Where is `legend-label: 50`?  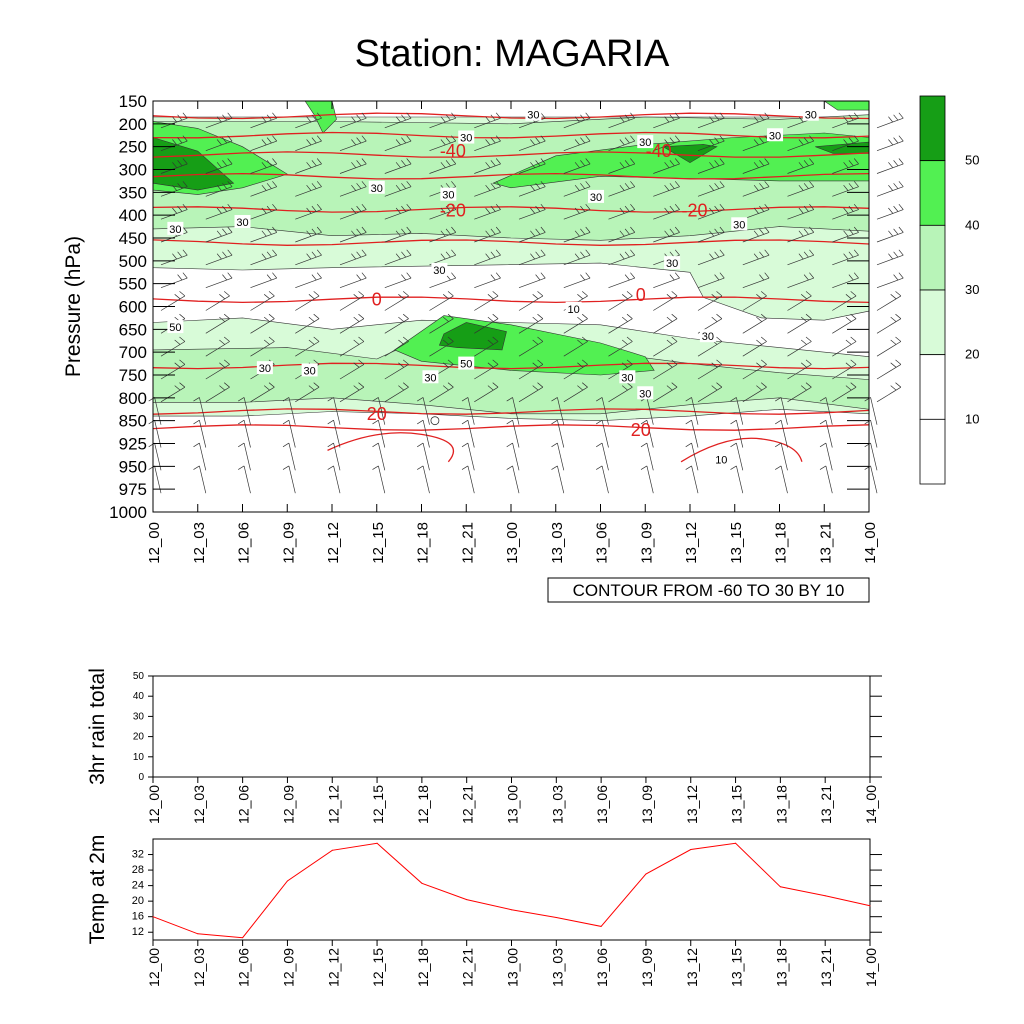
legend-label: 50 is located at coordinates (972, 160).